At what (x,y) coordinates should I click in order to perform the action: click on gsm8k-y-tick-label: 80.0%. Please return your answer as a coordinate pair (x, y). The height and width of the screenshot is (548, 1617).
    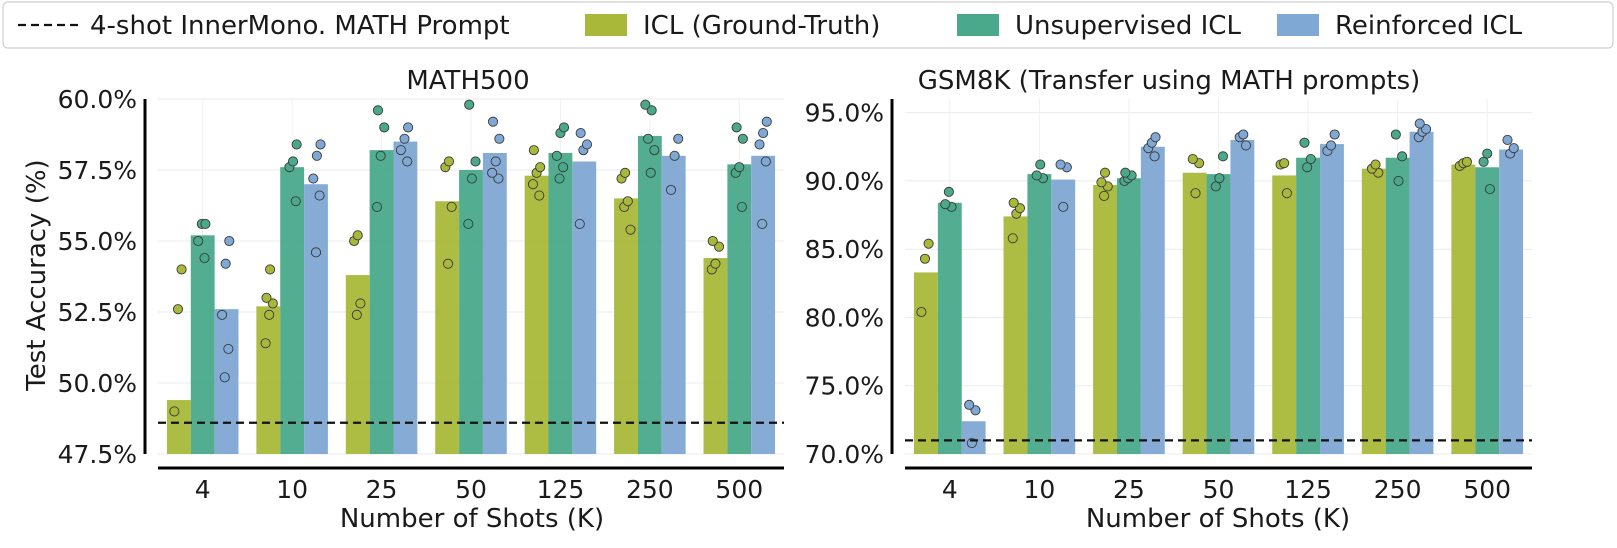
    Looking at the image, I should click on (844, 317).